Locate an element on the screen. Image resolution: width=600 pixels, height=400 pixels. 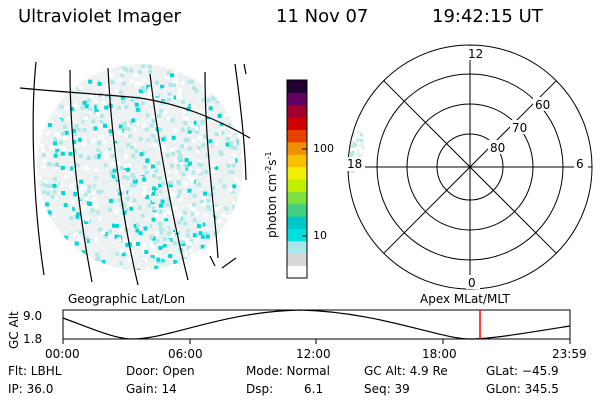
polar-label-6: 6 is located at coordinates (580, 164).